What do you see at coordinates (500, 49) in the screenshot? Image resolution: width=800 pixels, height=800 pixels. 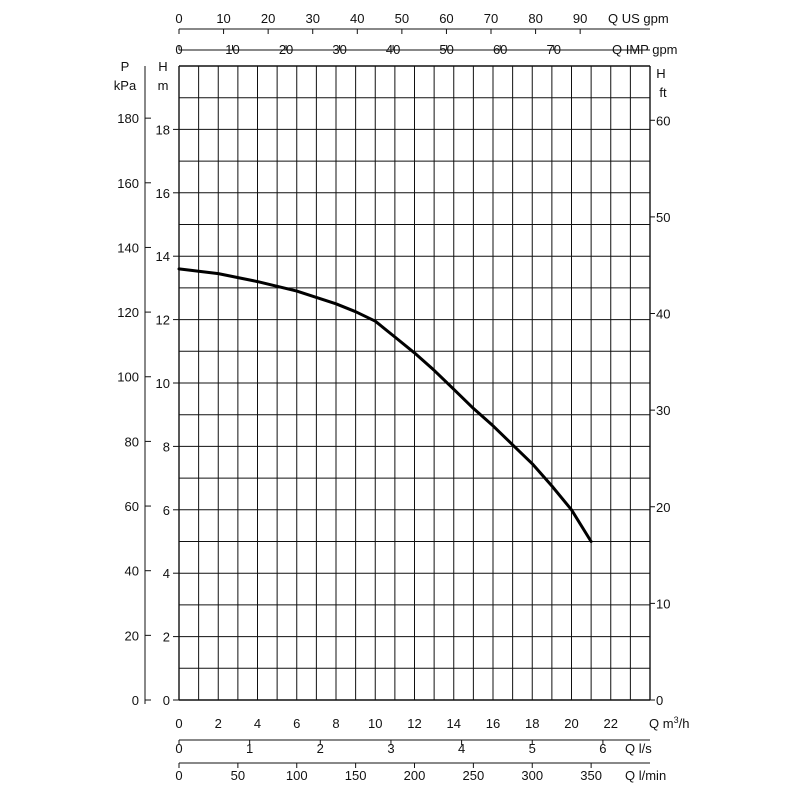 I see `x-top-tick-label-imp-gpm: 60` at bounding box center [500, 49].